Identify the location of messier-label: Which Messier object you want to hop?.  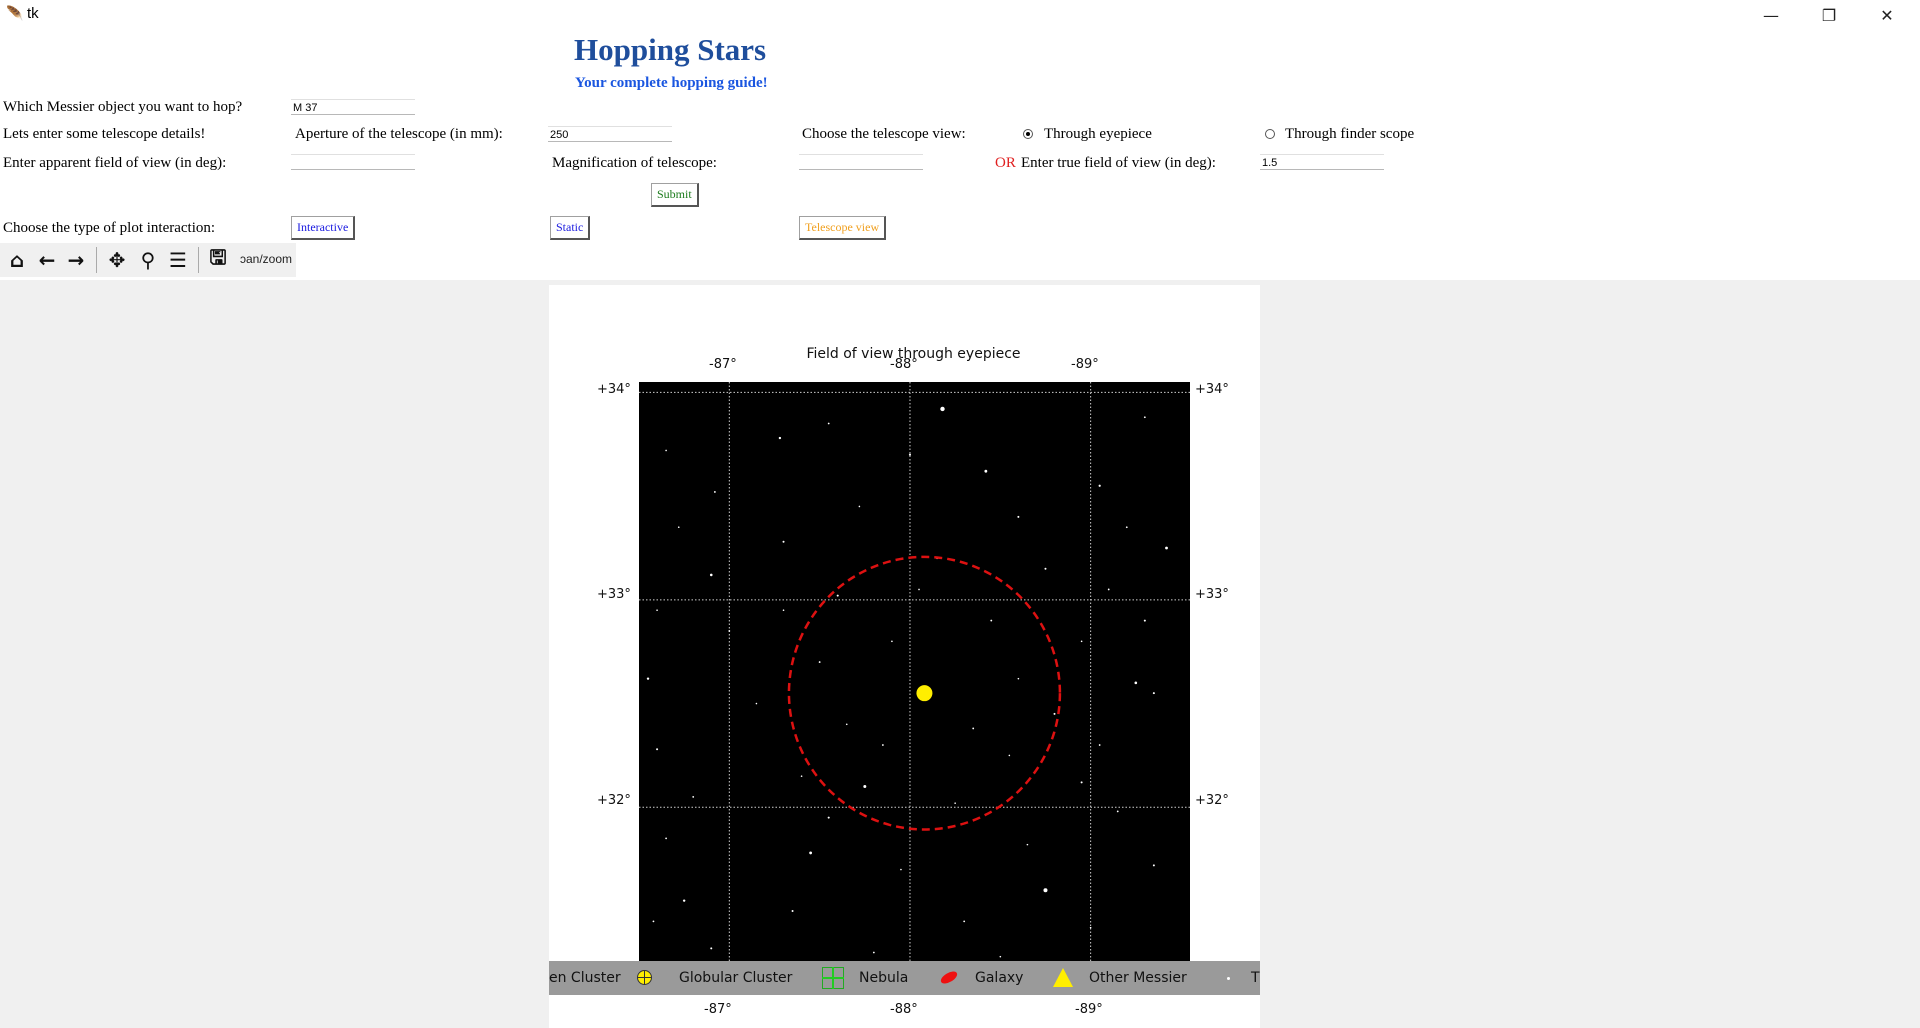
(123, 107).